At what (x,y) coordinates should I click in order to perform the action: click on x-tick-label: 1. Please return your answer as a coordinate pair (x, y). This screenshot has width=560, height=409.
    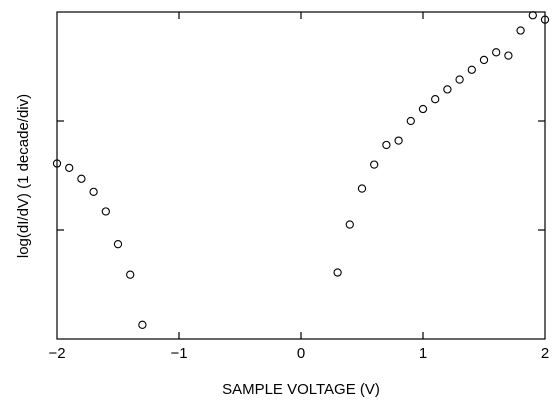
    Looking at the image, I should click on (423, 353).